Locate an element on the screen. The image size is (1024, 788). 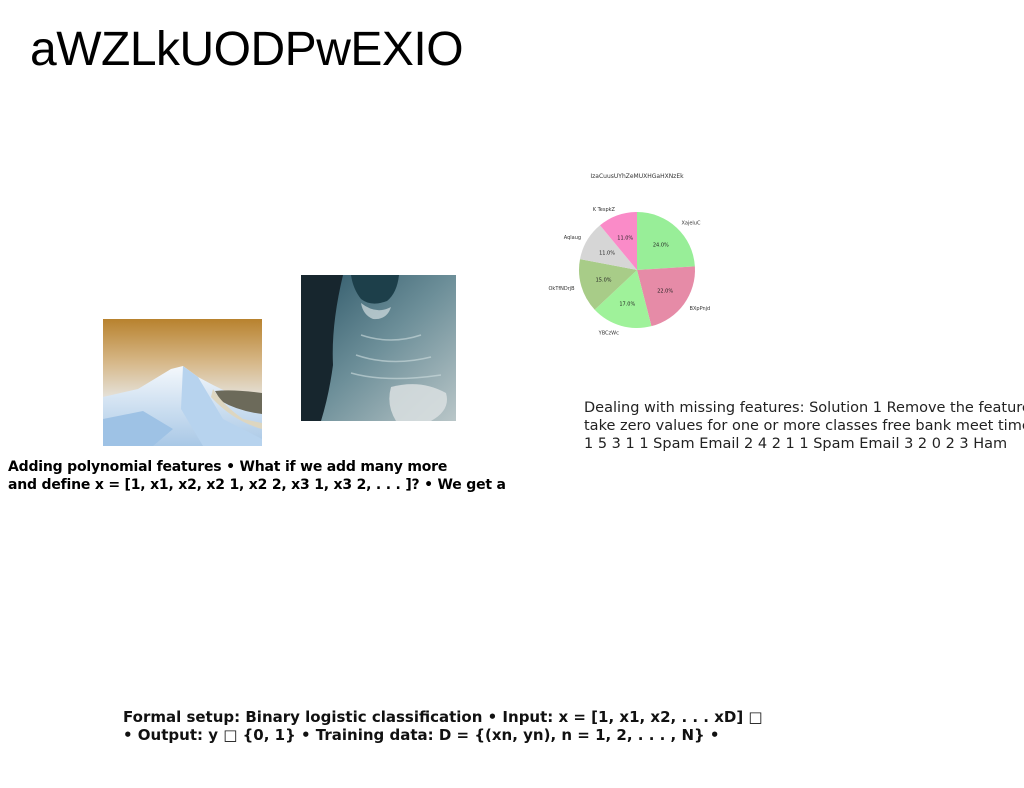
pie-category-label: XajeluC is located at coordinates (691, 224).